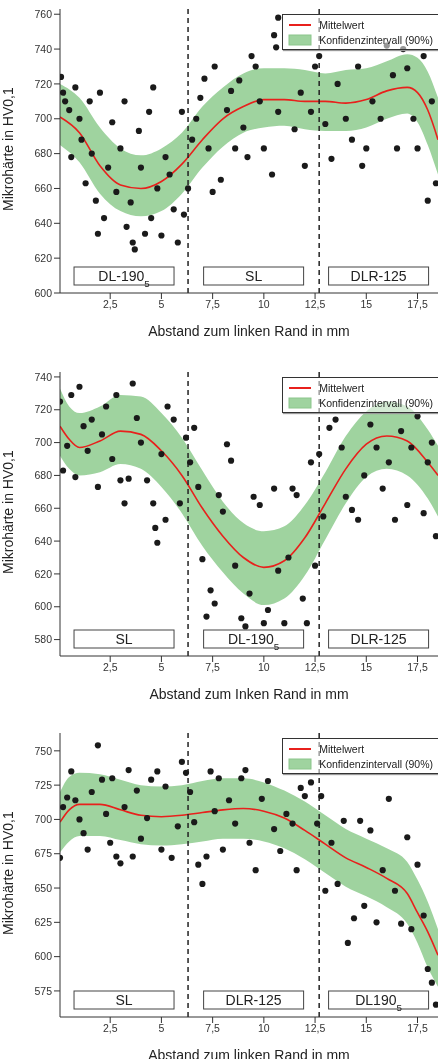 This screenshot has width=438, height=1059. Describe the element at coordinates (249, 331) in the screenshot. I see `x-axis-title: Abstand zum linken Rand in mm` at that location.